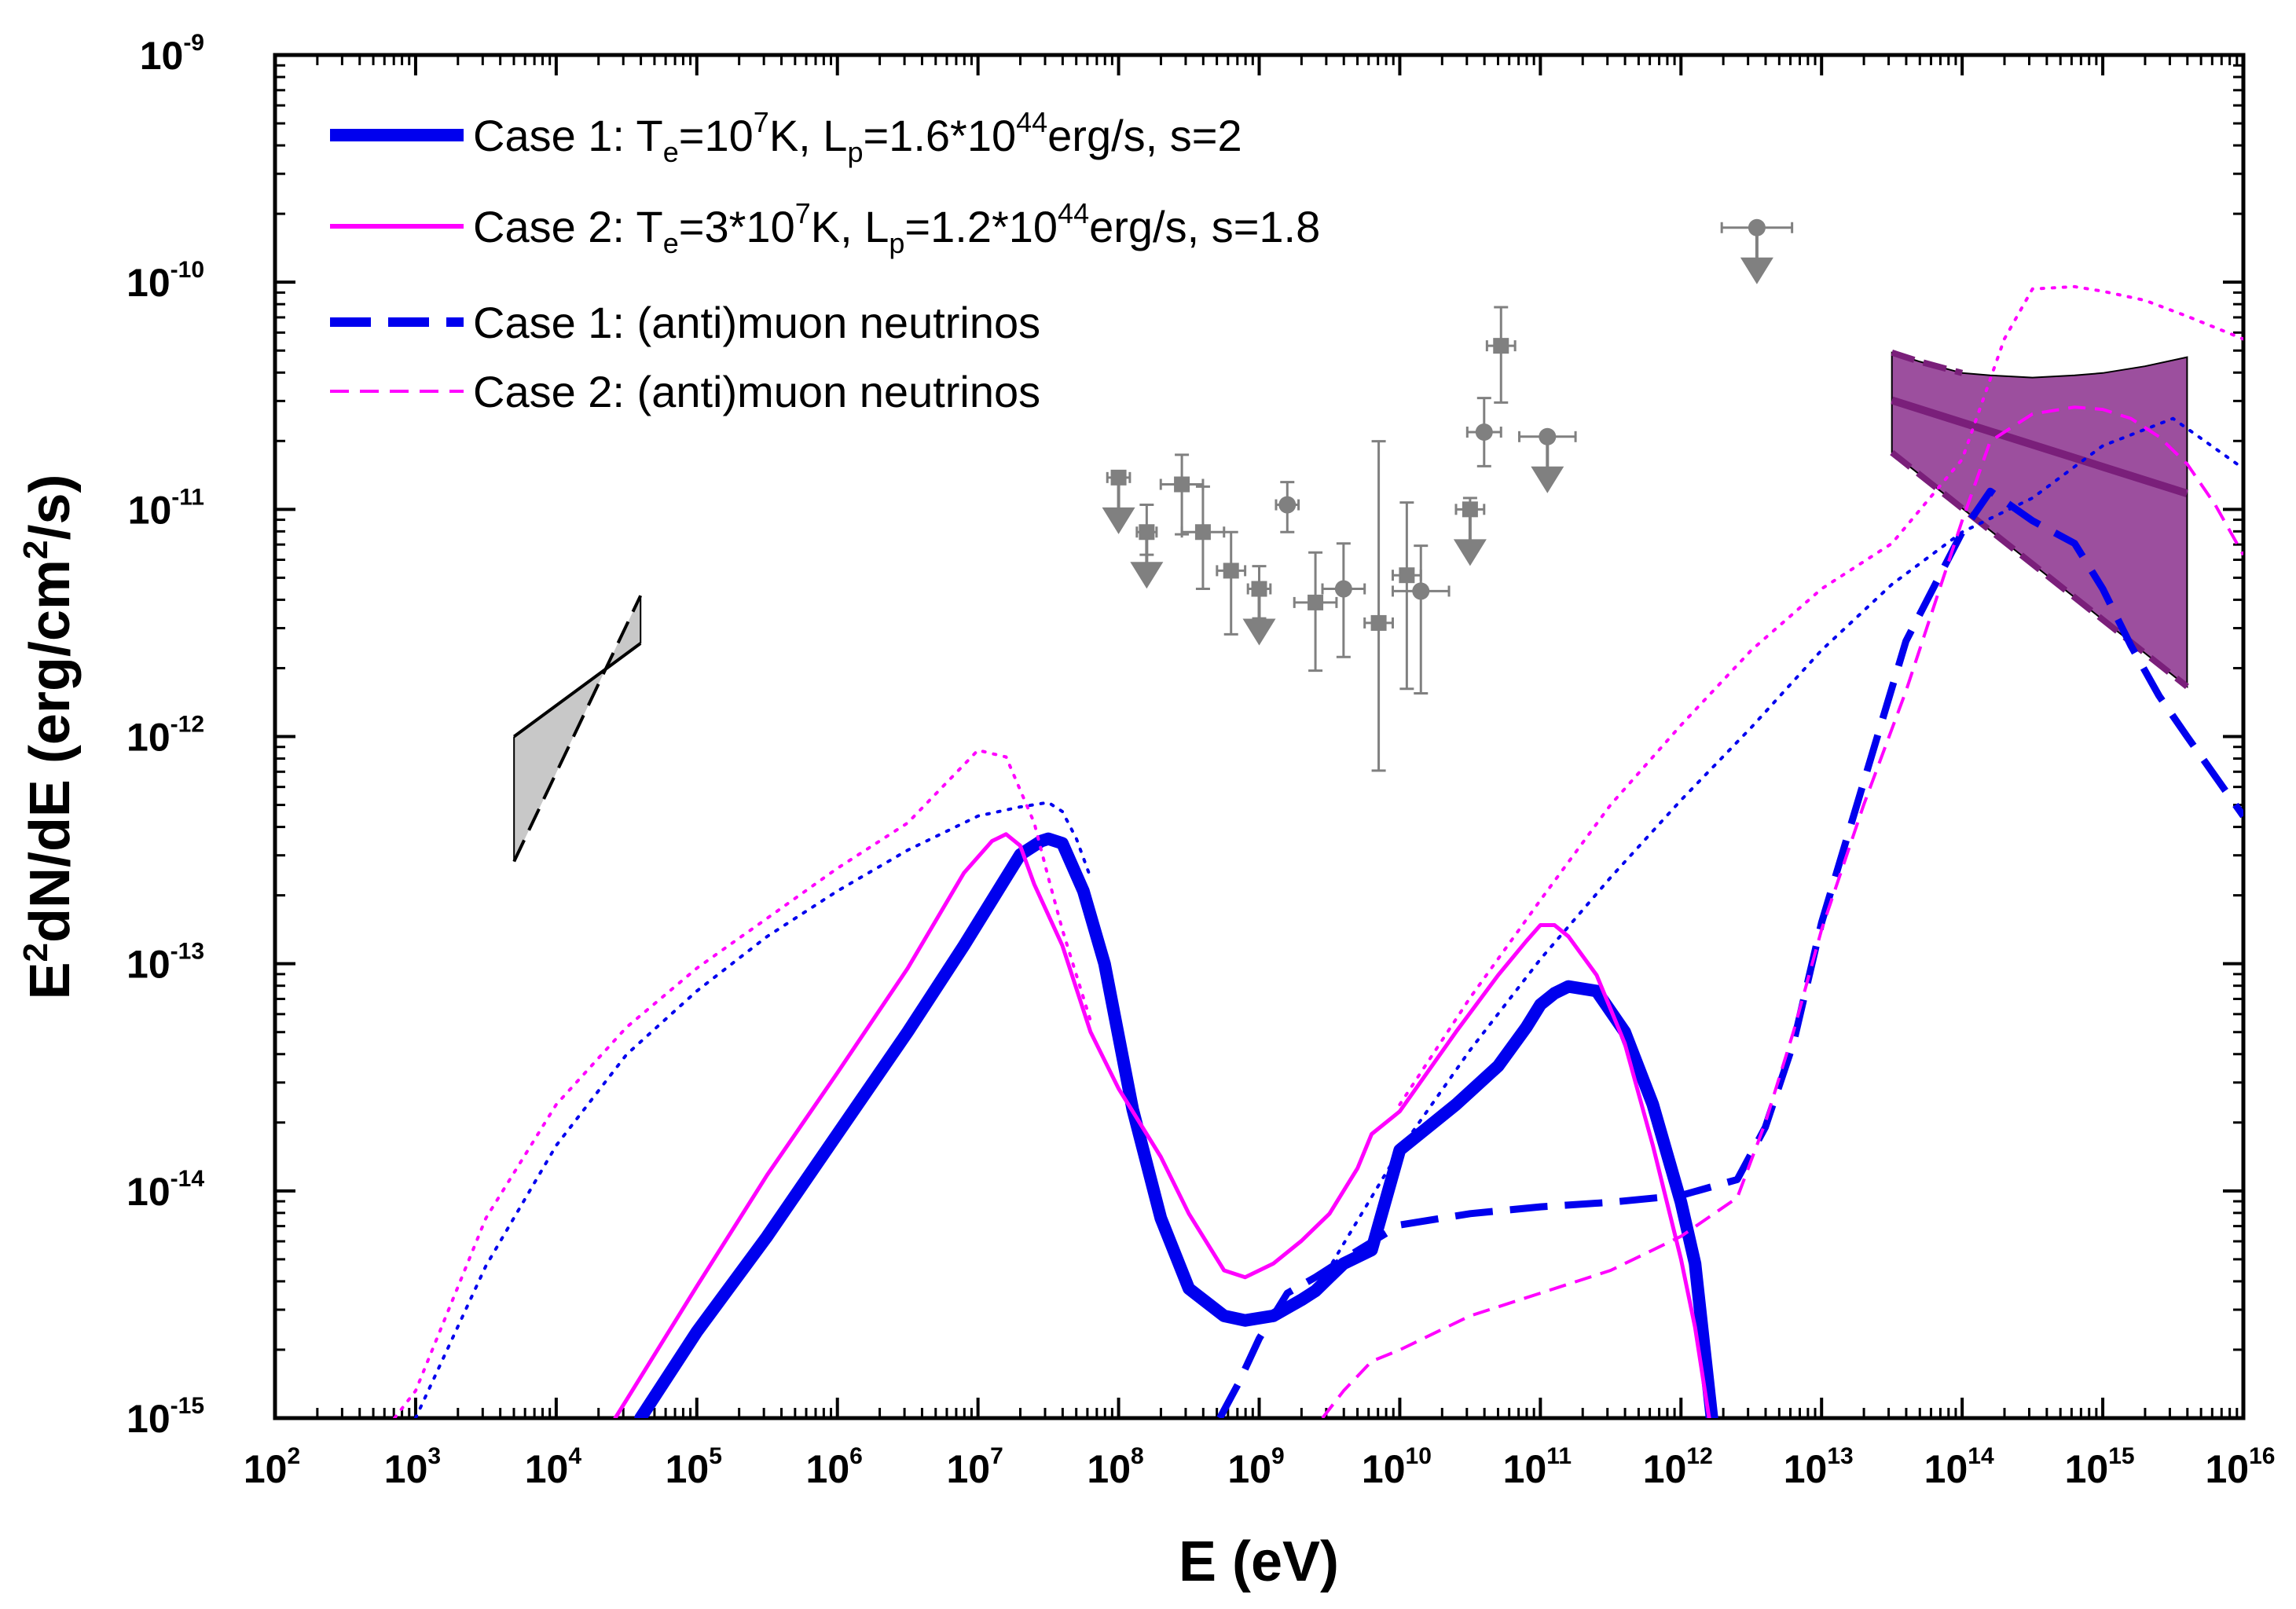 The width and height of the screenshot is (2296, 1609). What do you see at coordinates (553, 1467) in the screenshot?
I see `x-tick-label: 10⁴` at bounding box center [553, 1467].